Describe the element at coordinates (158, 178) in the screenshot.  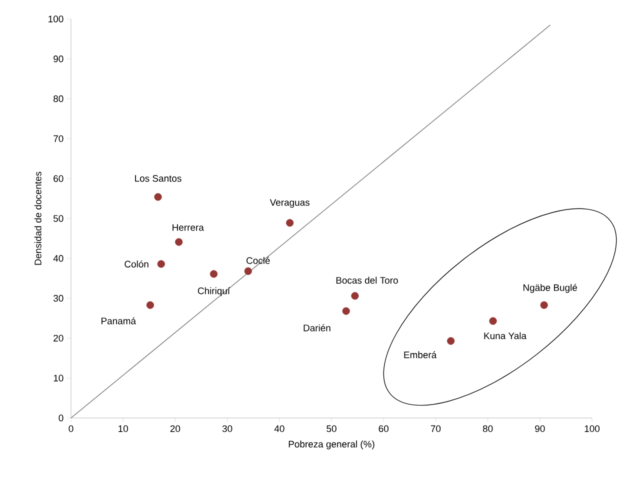
I see `annotation: Los Santos` at that location.